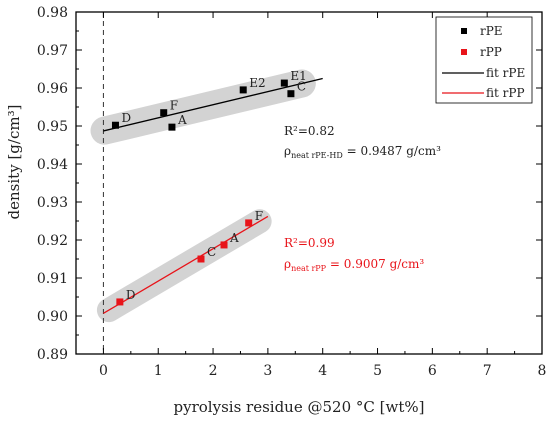 The width and height of the screenshot is (550, 421). I want to click on rpe-r2-text: R²=0.82, so click(309, 131).